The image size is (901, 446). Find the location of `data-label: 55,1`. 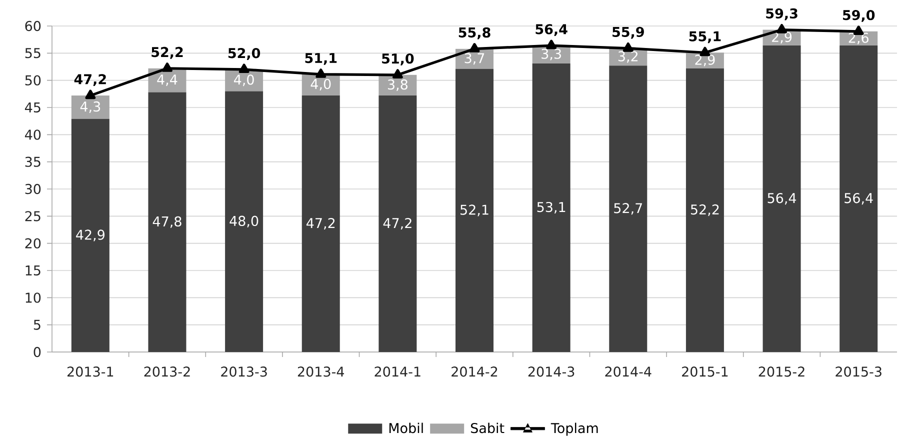

data-label: 55,1 is located at coordinates (705, 37).